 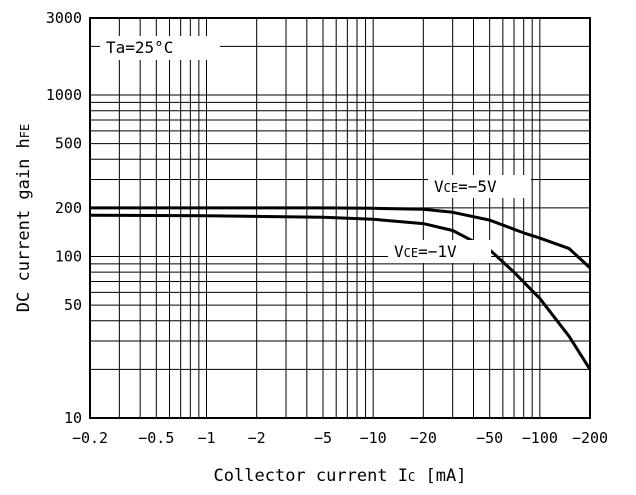 What do you see at coordinates (489, 438) in the screenshot?
I see `x-tick-label: −50` at bounding box center [489, 438].